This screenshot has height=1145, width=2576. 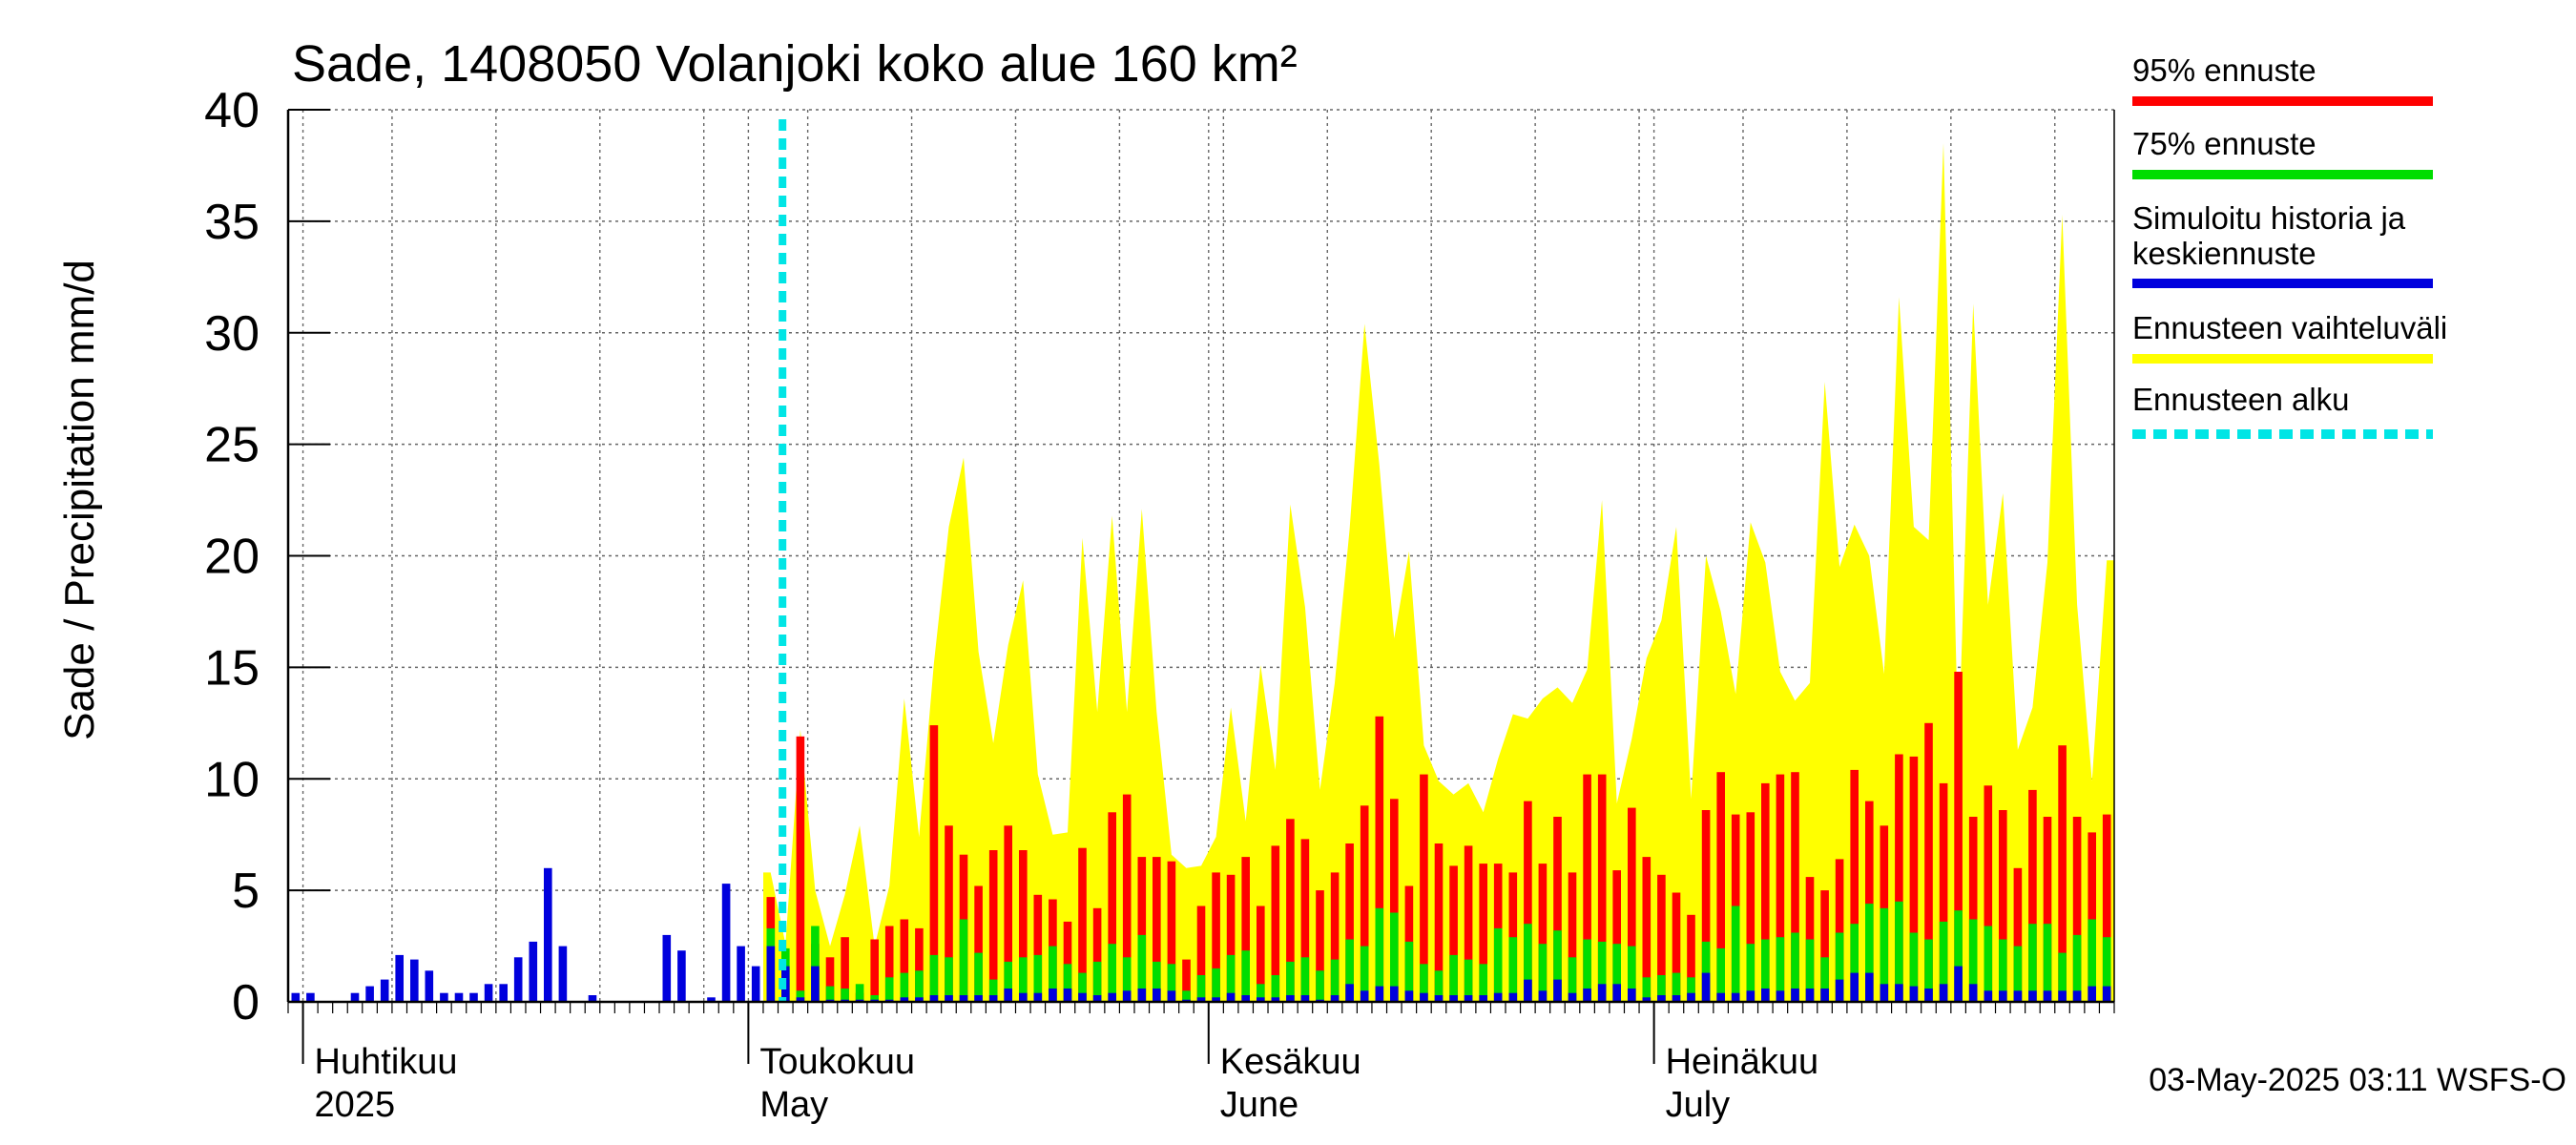 What do you see at coordinates (1742, 1062) in the screenshot?
I see `month-label: Heinäkuu` at bounding box center [1742, 1062].